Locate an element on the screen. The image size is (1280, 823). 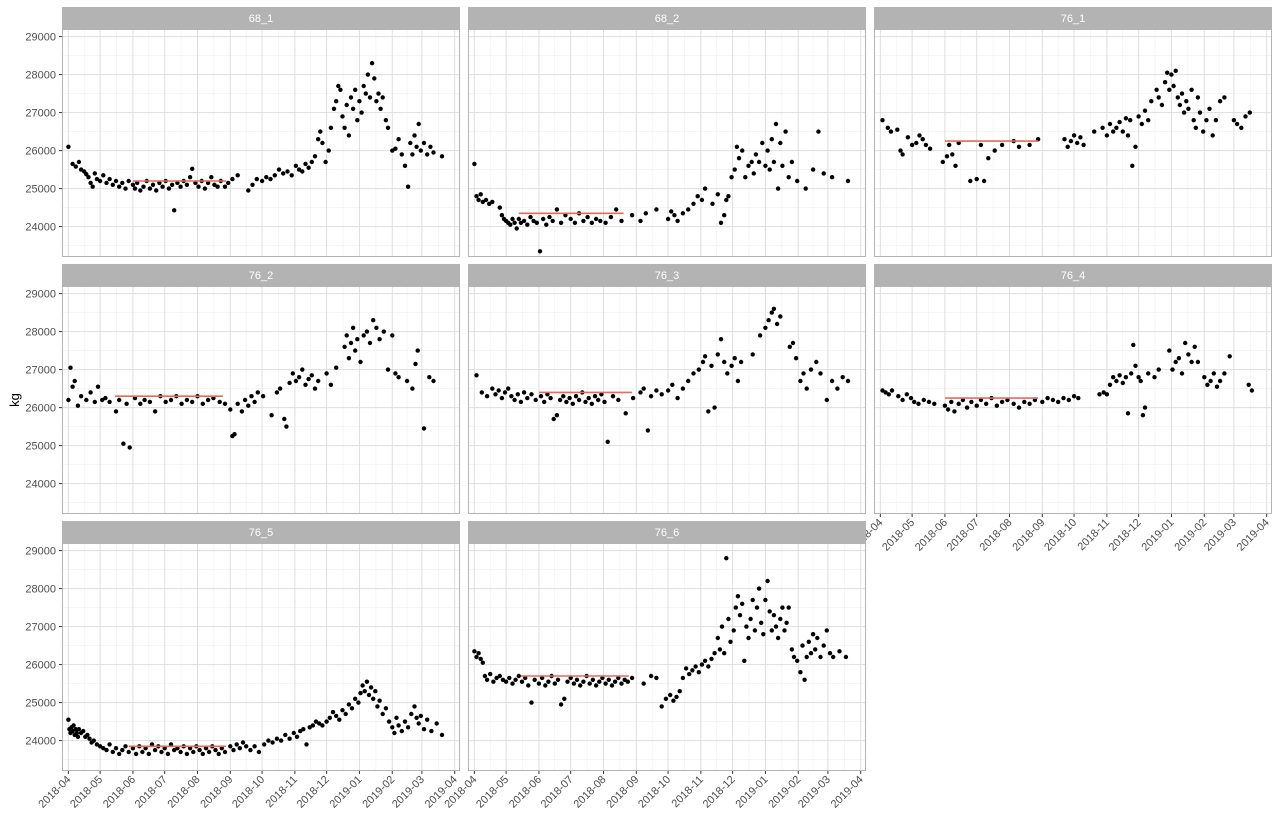
facet-strip-label: 76_5 is located at coordinates (261, 533).